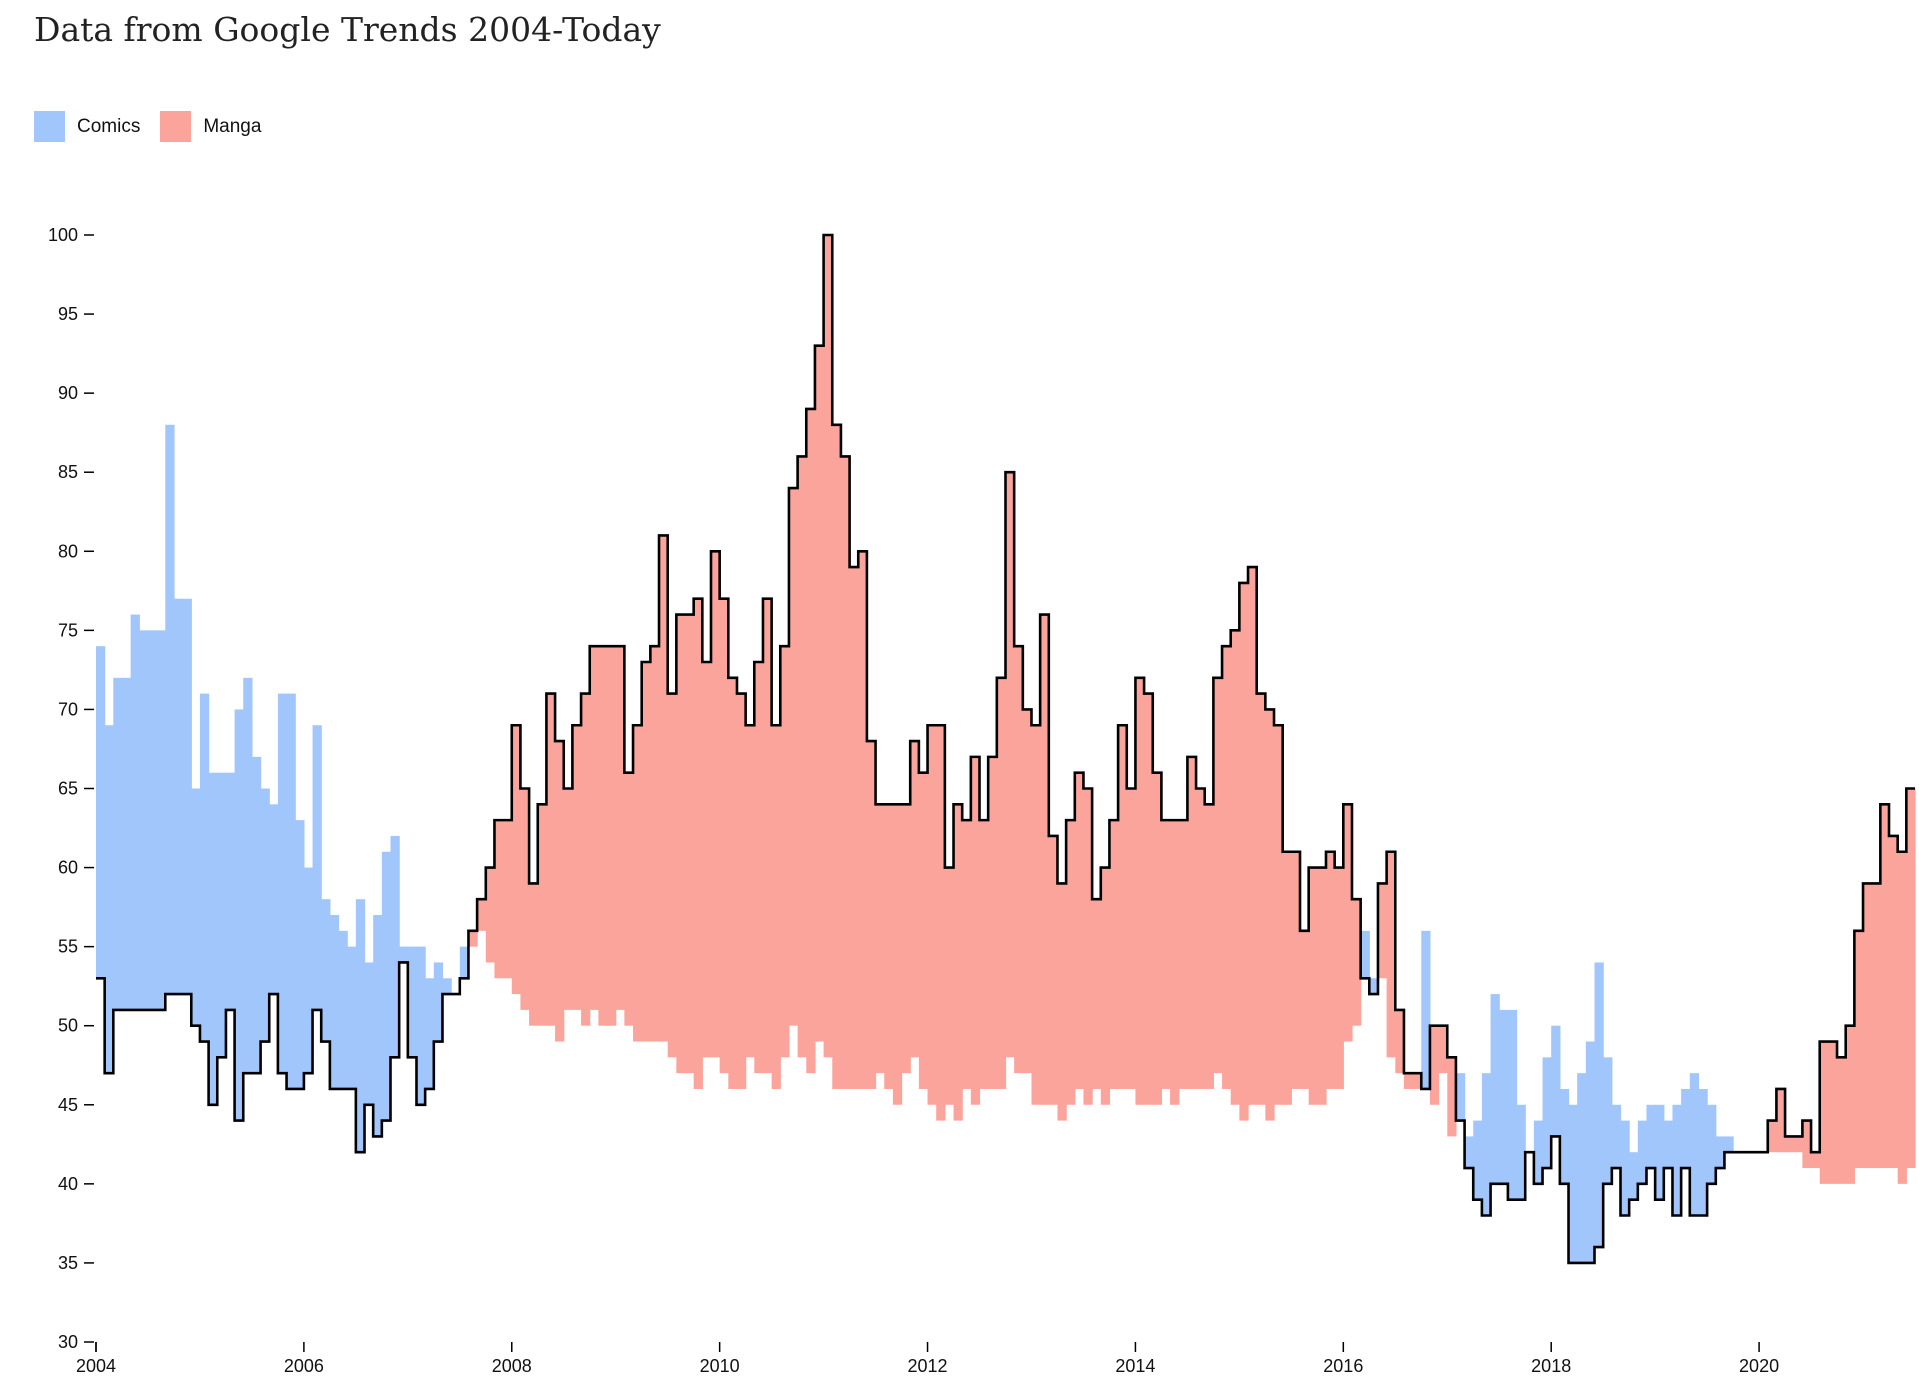 The image size is (1919, 1400). Describe the element at coordinates (720, 1366) in the screenshot. I see `x-tick-label: 2010` at that location.